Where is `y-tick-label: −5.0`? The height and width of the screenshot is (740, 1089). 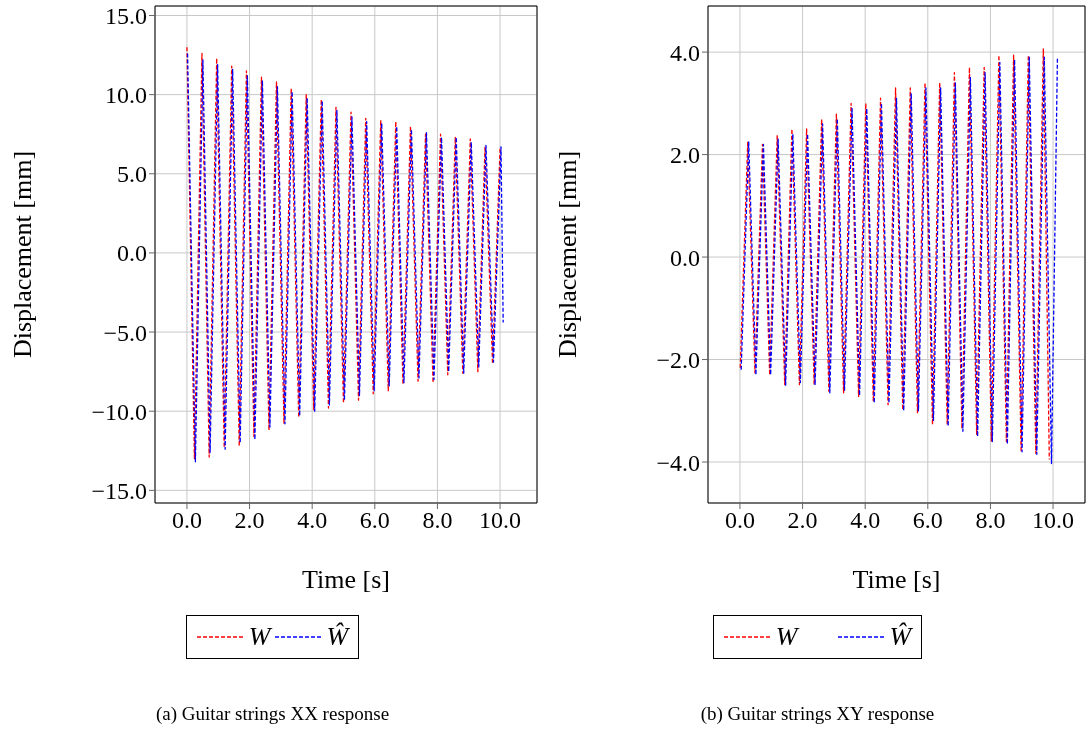 y-tick-label: −5.0 is located at coordinates (125, 332).